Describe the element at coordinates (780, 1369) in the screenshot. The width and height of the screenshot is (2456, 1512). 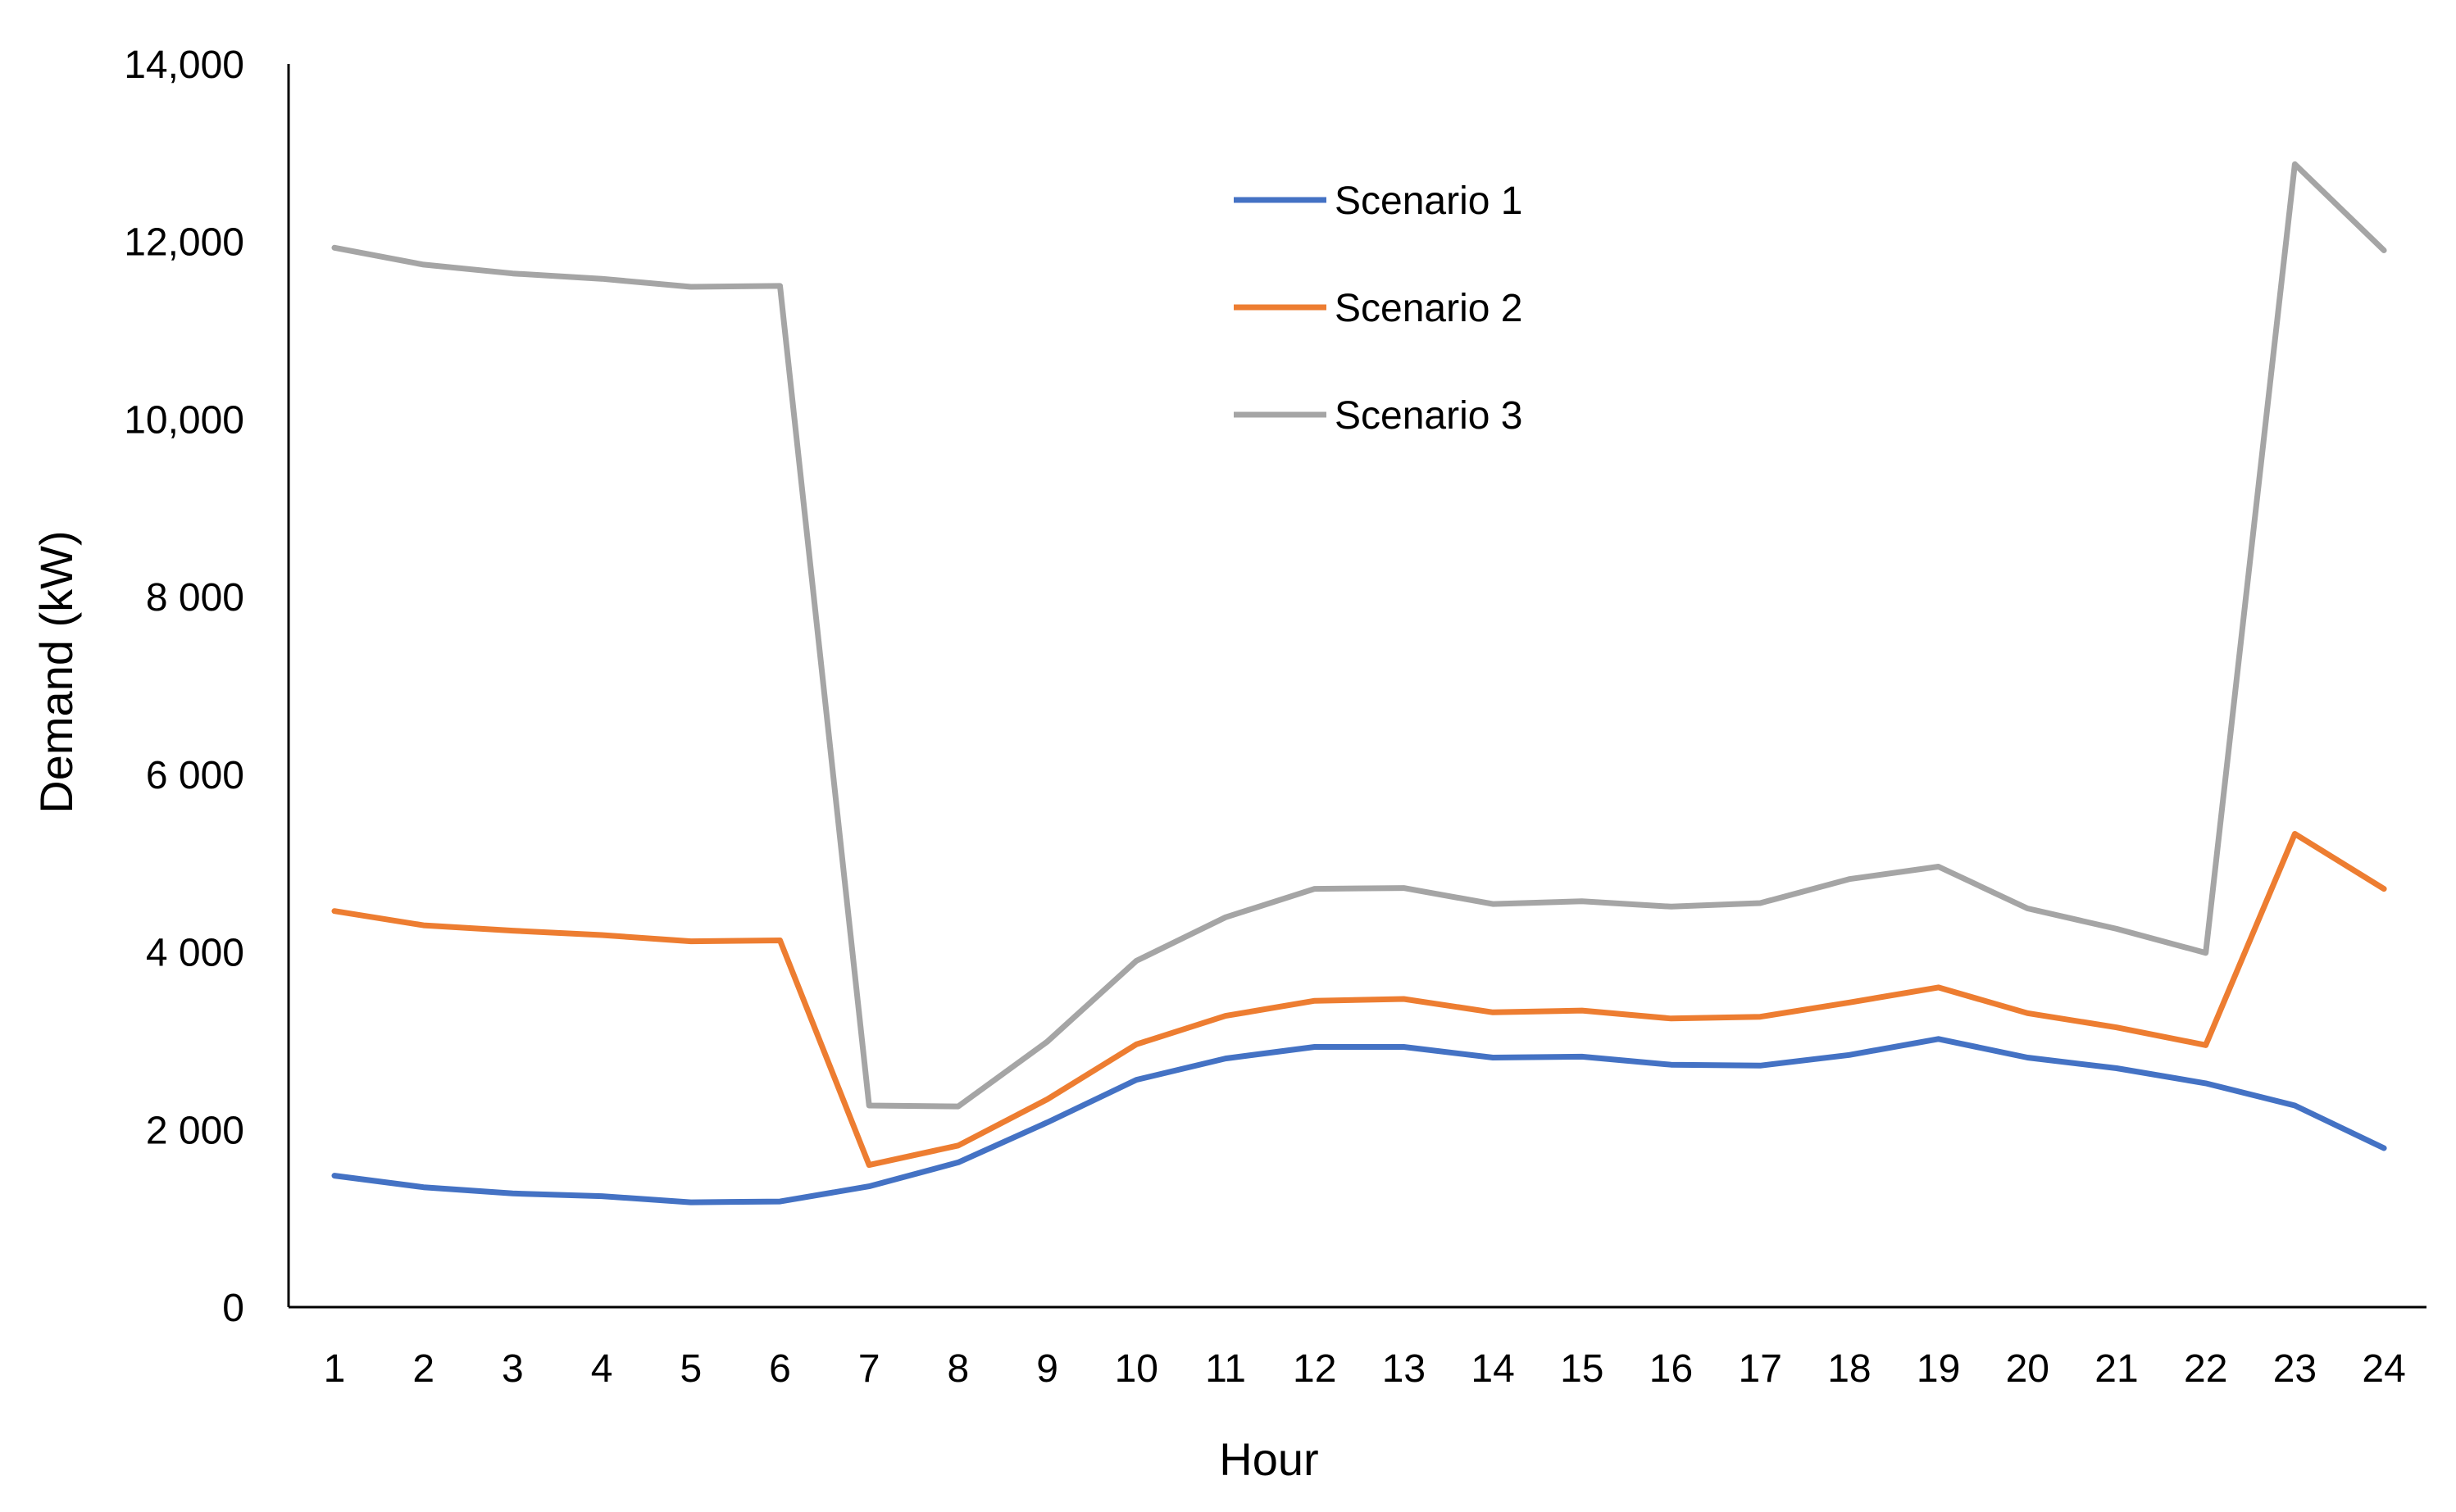
I see `x-tick-label: 6` at that location.